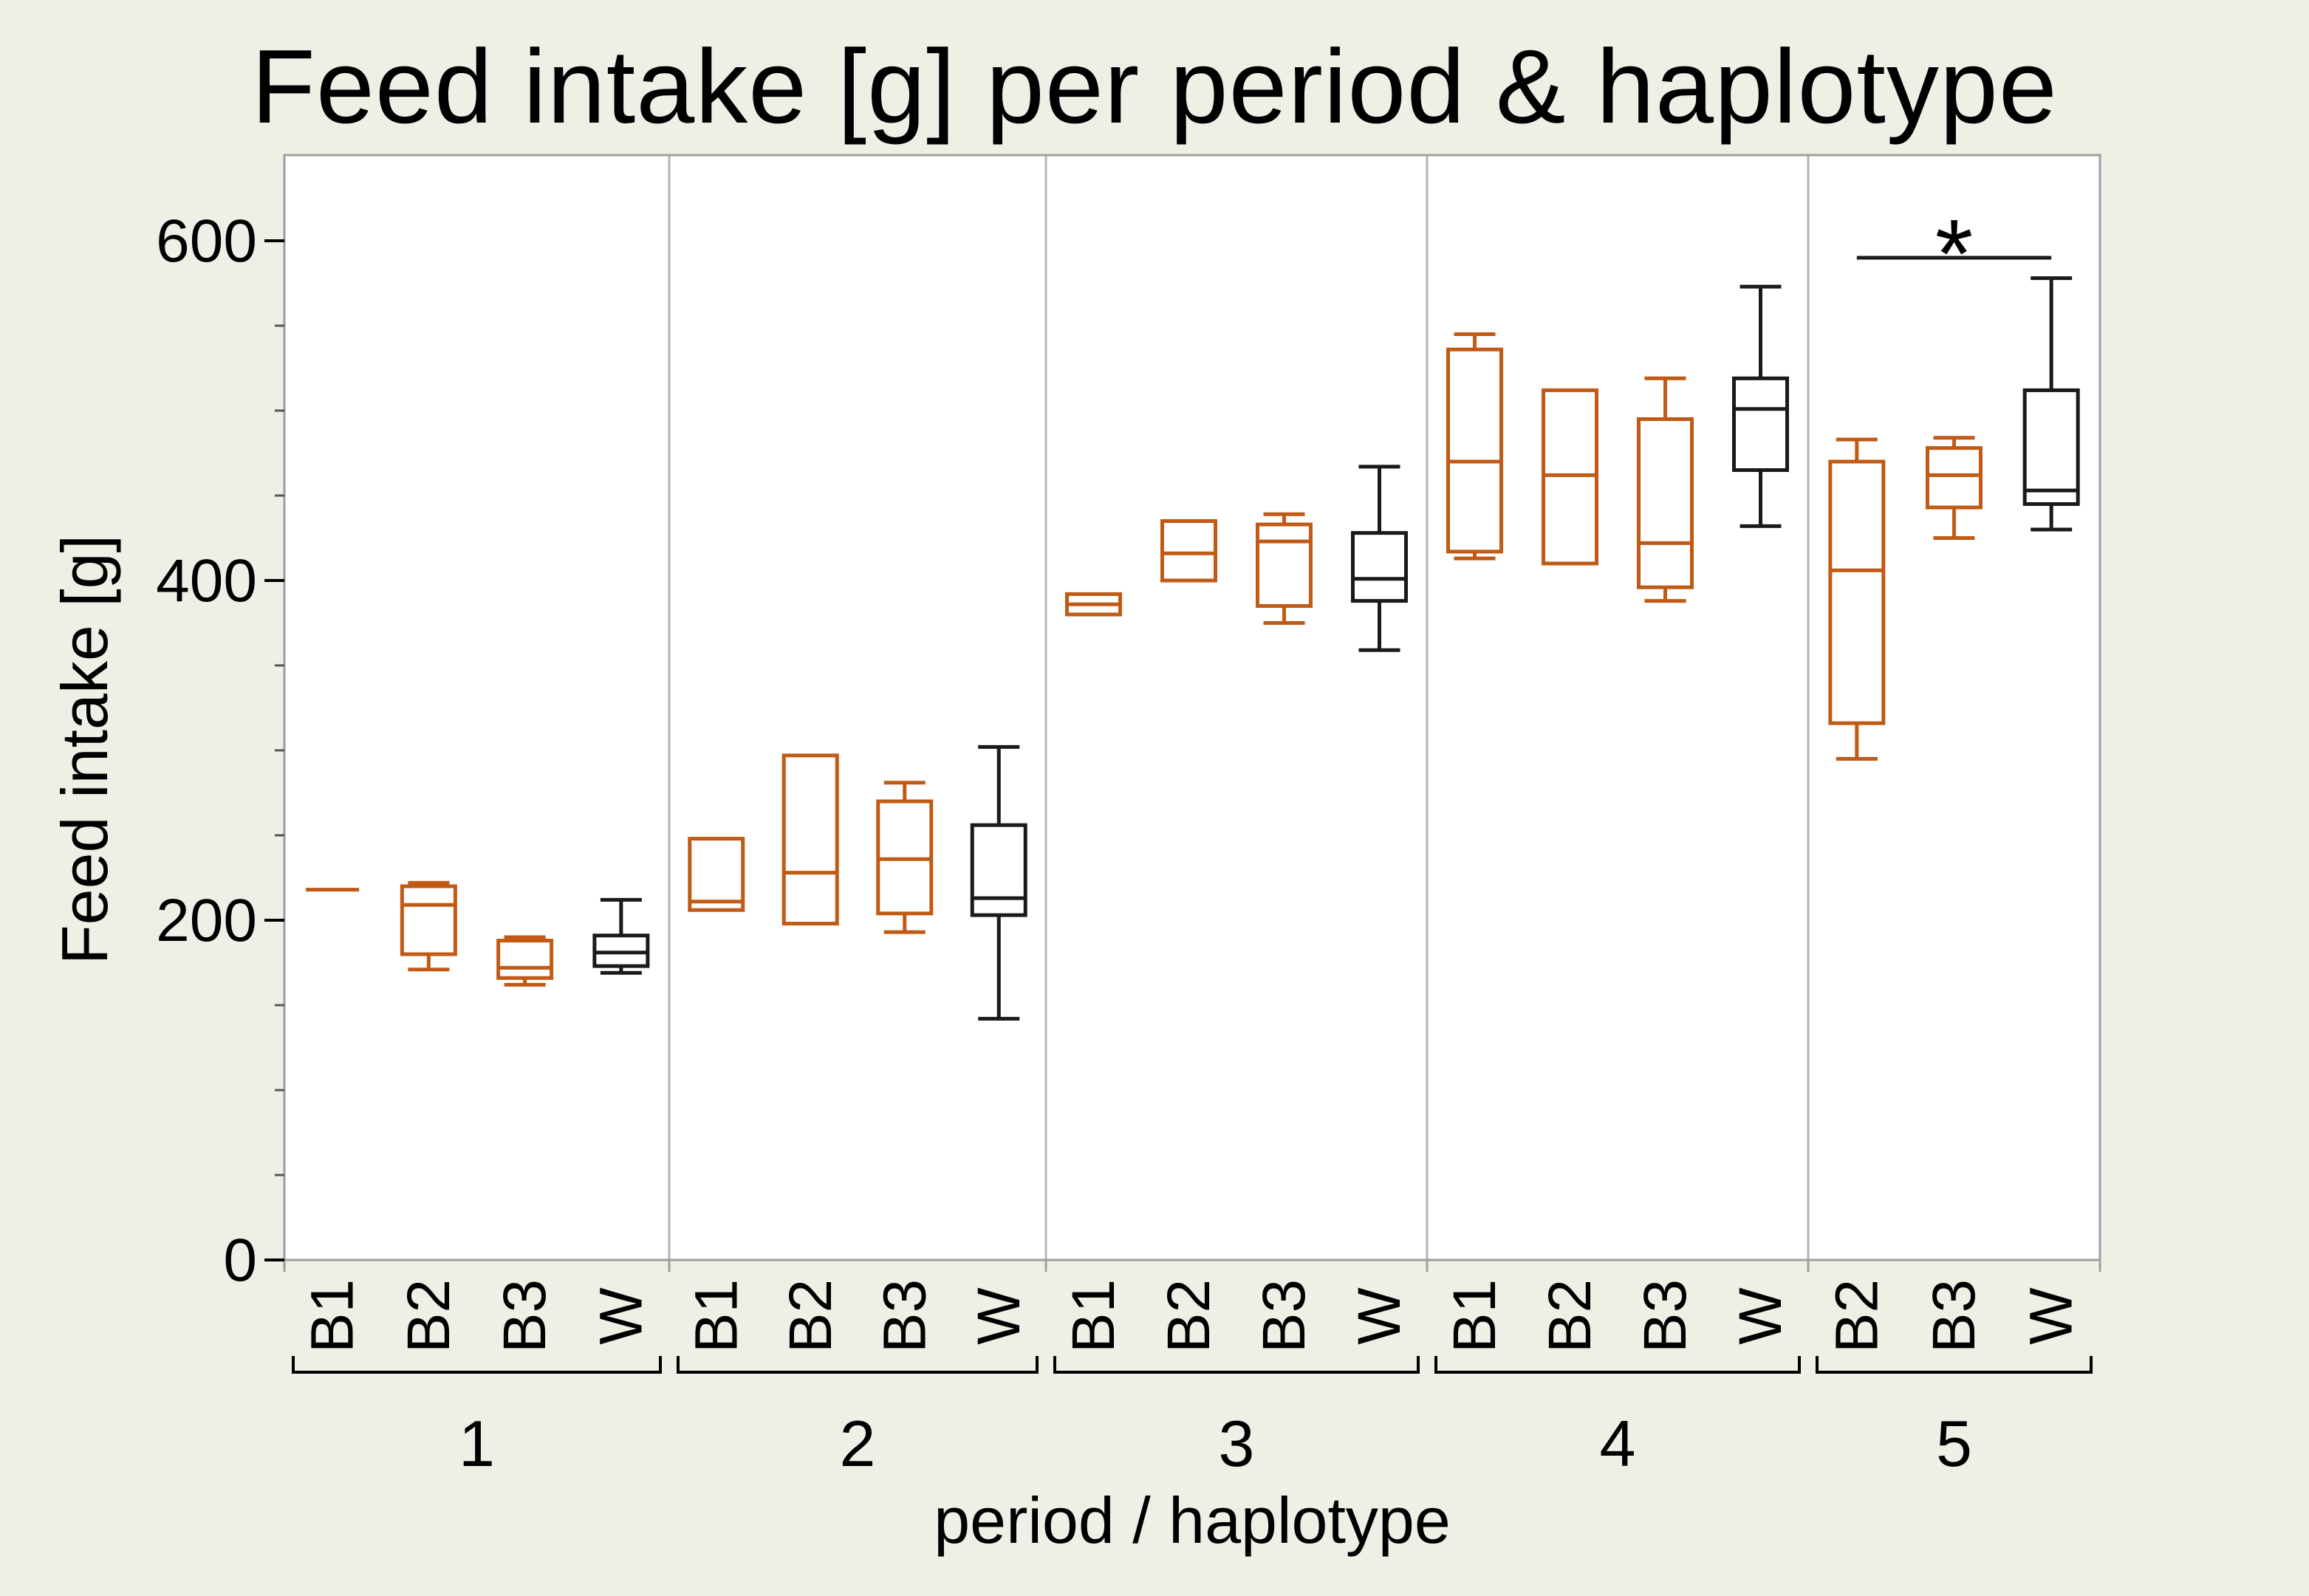 Image resolution: width=2309 pixels, height=1596 pixels. I want to click on svg-text: 200, so click(206, 920).